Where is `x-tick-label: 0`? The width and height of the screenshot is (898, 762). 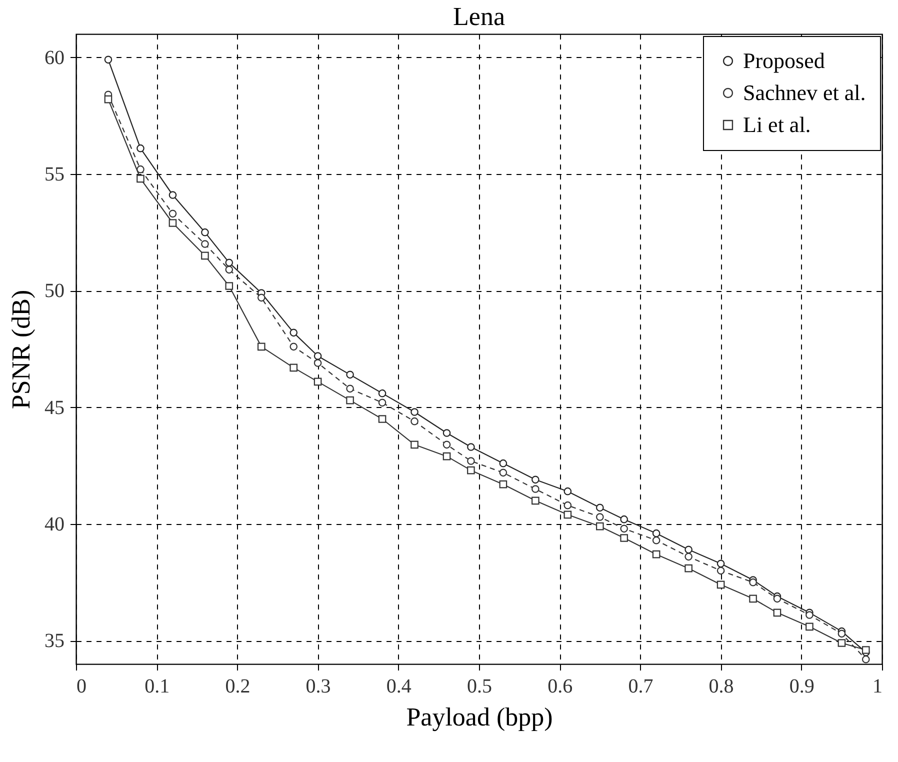
x-tick-label: 0 is located at coordinates (81, 687).